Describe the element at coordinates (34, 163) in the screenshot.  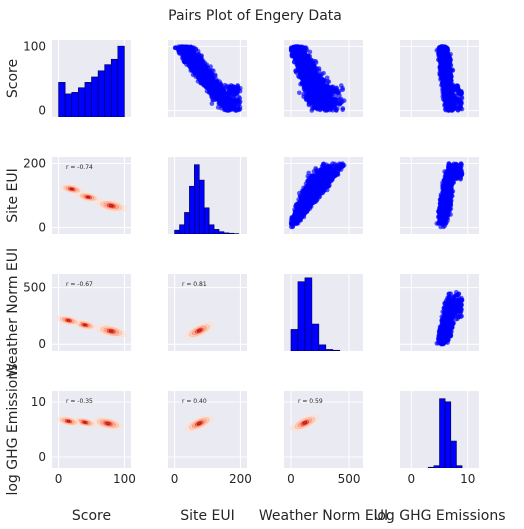
I see `y-tick-label: 200` at that location.